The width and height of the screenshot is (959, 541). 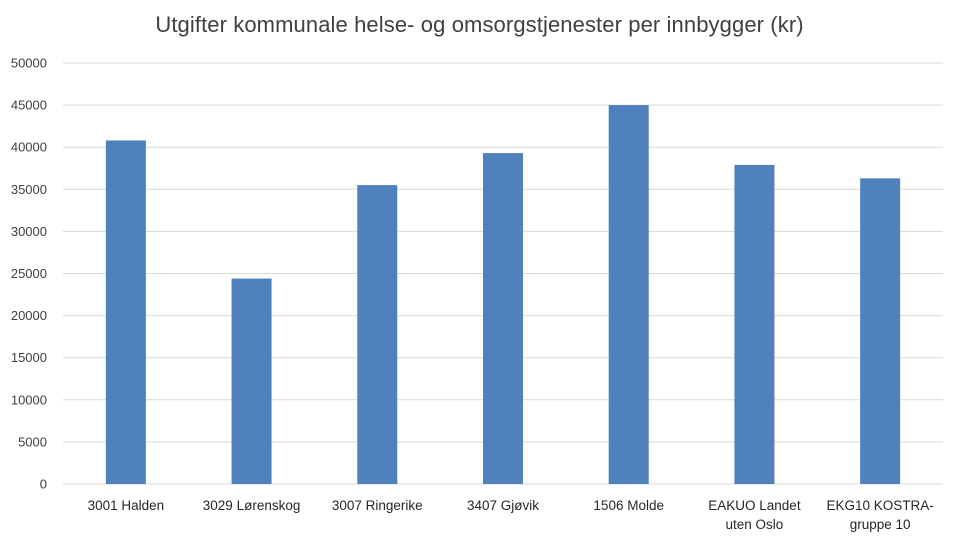 What do you see at coordinates (252, 505) in the screenshot?
I see `x-category-label: 3029 Lørenskog` at bounding box center [252, 505].